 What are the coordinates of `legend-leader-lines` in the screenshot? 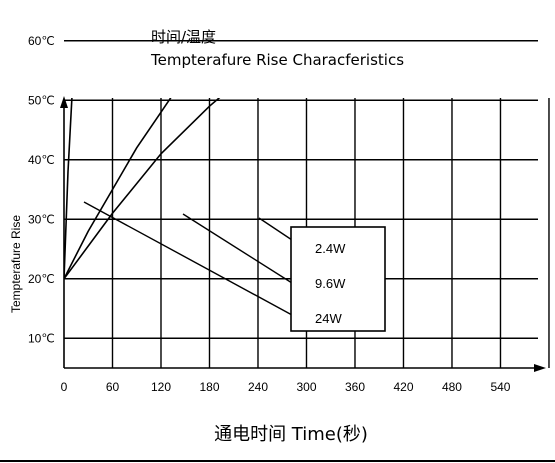 It's located at (188, 258).